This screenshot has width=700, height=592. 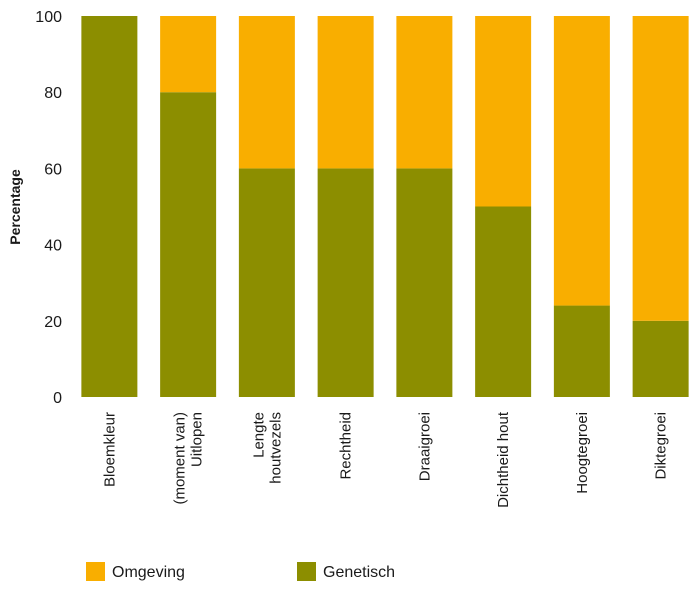 What do you see at coordinates (359, 572) in the screenshot?
I see `legend-label-genetisch: Genetisch` at bounding box center [359, 572].